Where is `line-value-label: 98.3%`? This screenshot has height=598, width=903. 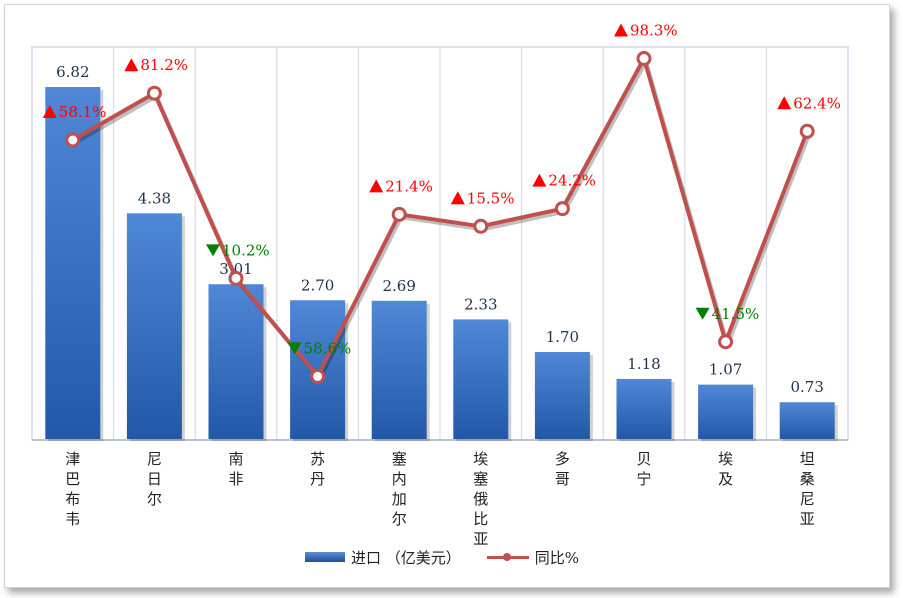 line-value-label: 98.3% is located at coordinates (654, 31).